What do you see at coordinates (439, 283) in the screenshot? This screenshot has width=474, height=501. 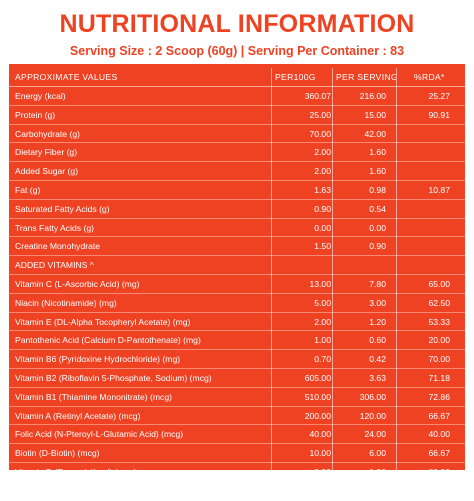 I see `value-rda: 65.00` at bounding box center [439, 283].